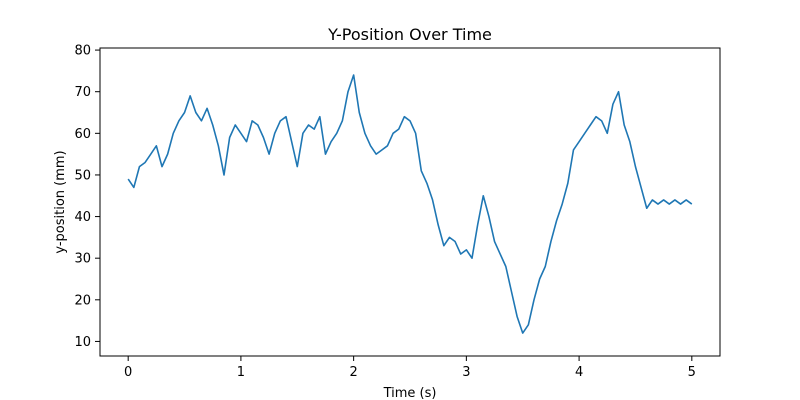 This screenshot has height=400, width=800. Describe the element at coordinates (692, 372) in the screenshot. I see `x-tick-label: 5` at that location.